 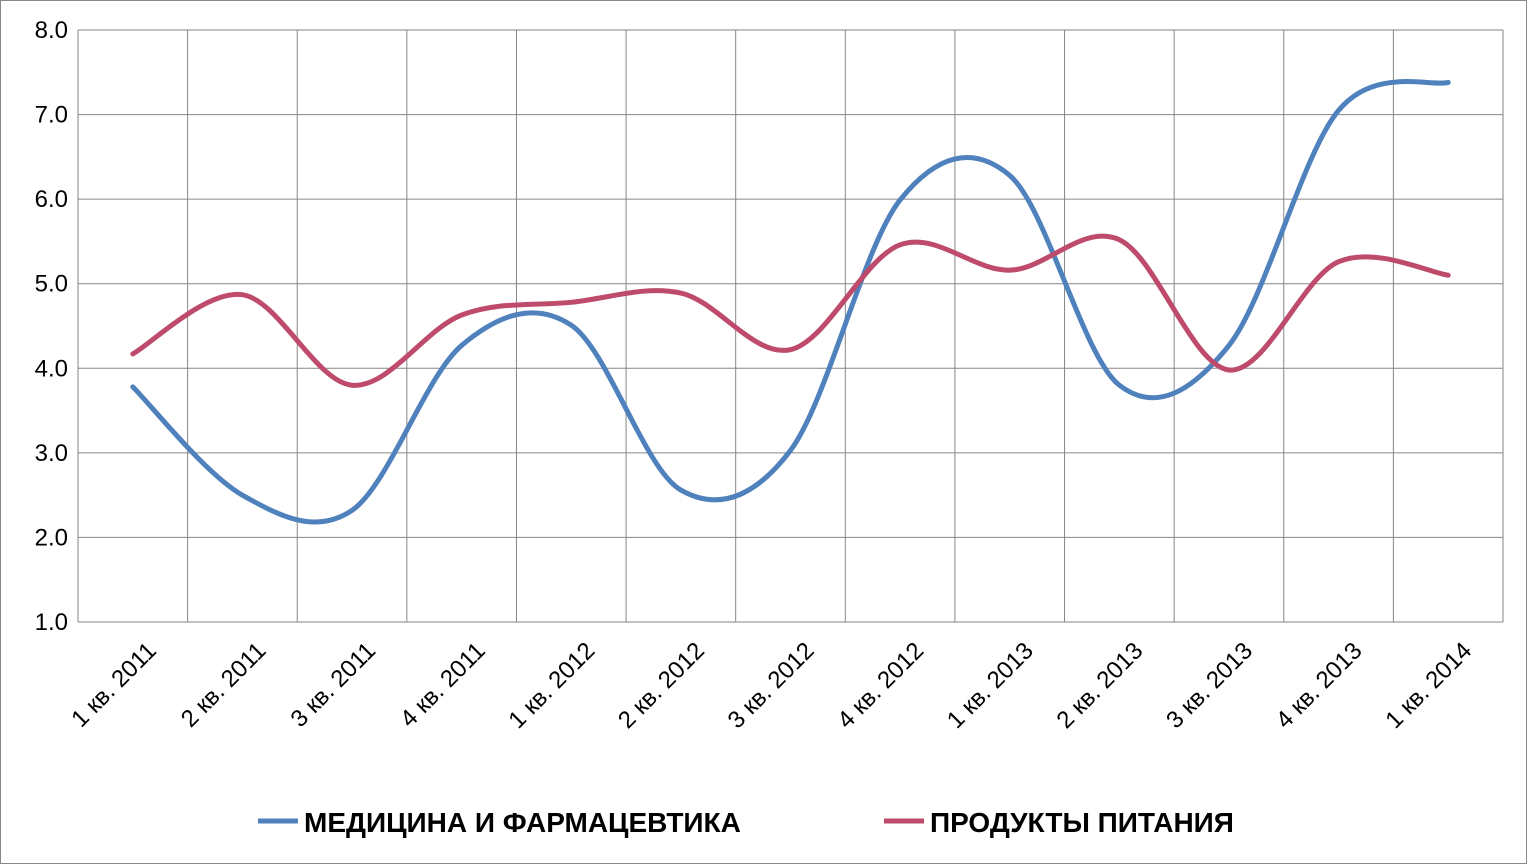 I want to click on y-tick-label: 2.0, so click(x=51, y=537).